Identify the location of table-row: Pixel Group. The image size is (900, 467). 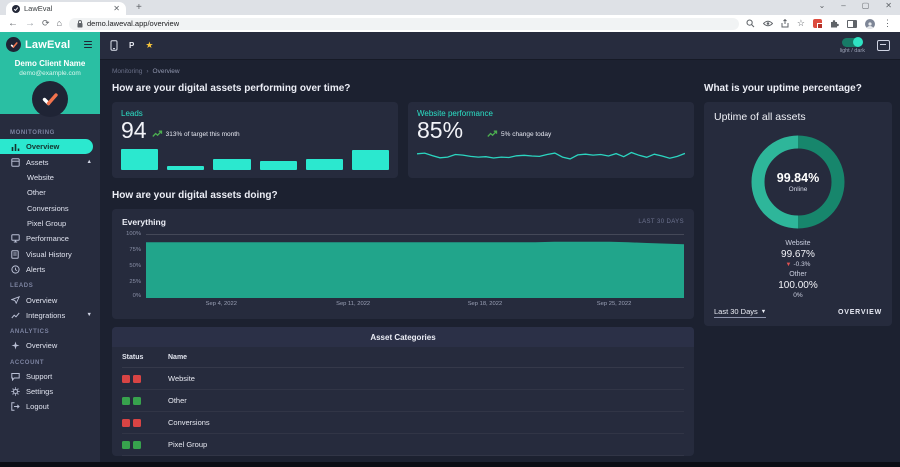
(403, 445).